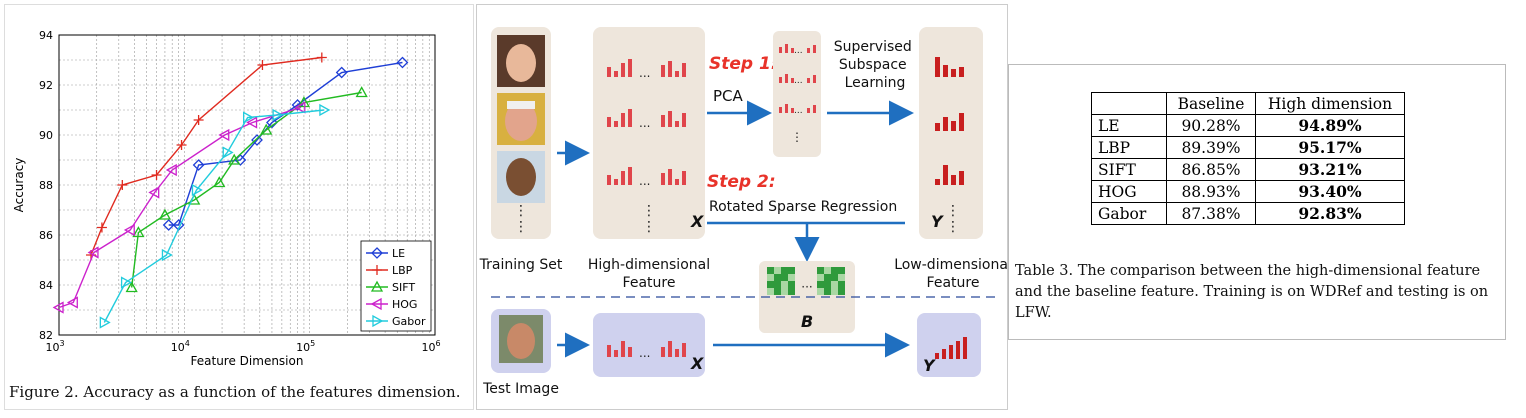 This screenshot has width=1526, height=418. Describe the element at coordinates (1248, 125) in the screenshot. I see `table-row: LE 90.28% 94.89%` at that location.